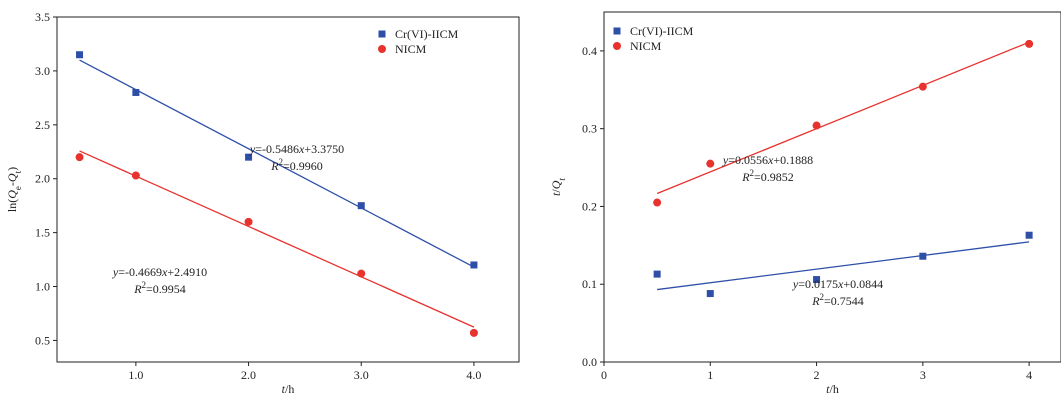 The height and width of the screenshot is (396, 1061). Describe the element at coordinates (710, 375) in the screenshot. I see `x-tick-label: 1` at that location.